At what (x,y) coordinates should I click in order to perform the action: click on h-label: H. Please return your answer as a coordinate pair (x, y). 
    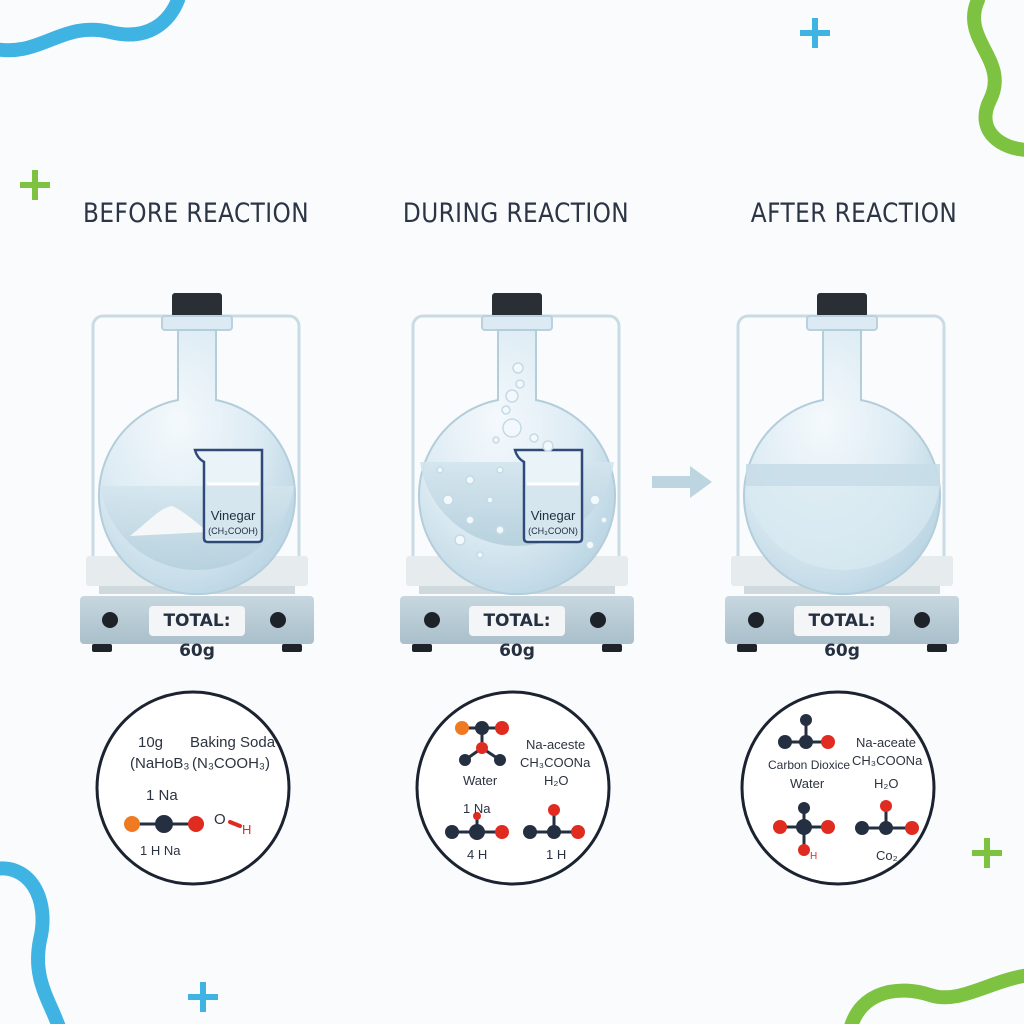
    Looking at the image, I should click on (814, 856).